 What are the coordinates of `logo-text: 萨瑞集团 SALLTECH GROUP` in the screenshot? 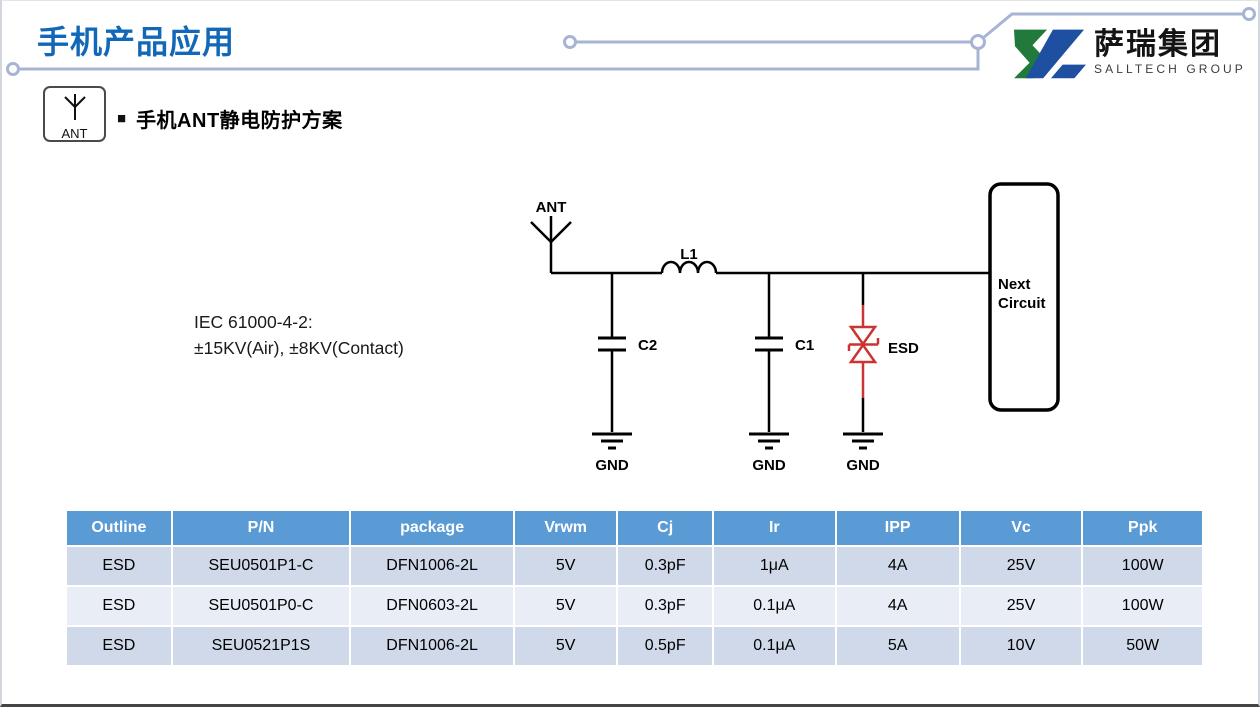 It's located at (1170, 53).